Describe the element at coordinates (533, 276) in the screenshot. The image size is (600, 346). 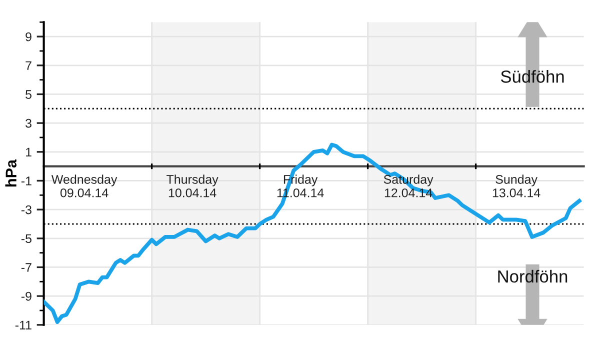
I see `annotation: Nordföhn` at that location.